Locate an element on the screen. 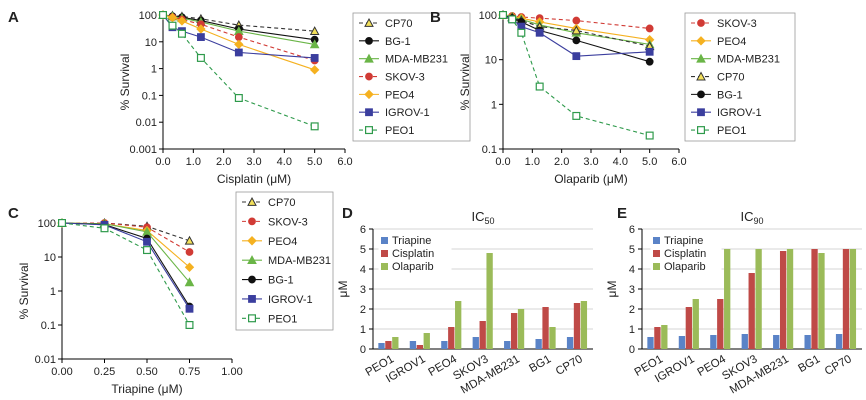 Image resolution: width=866 pixels, height=400 pixels. panel-letter-d: D is located at coordinates (347, 213).